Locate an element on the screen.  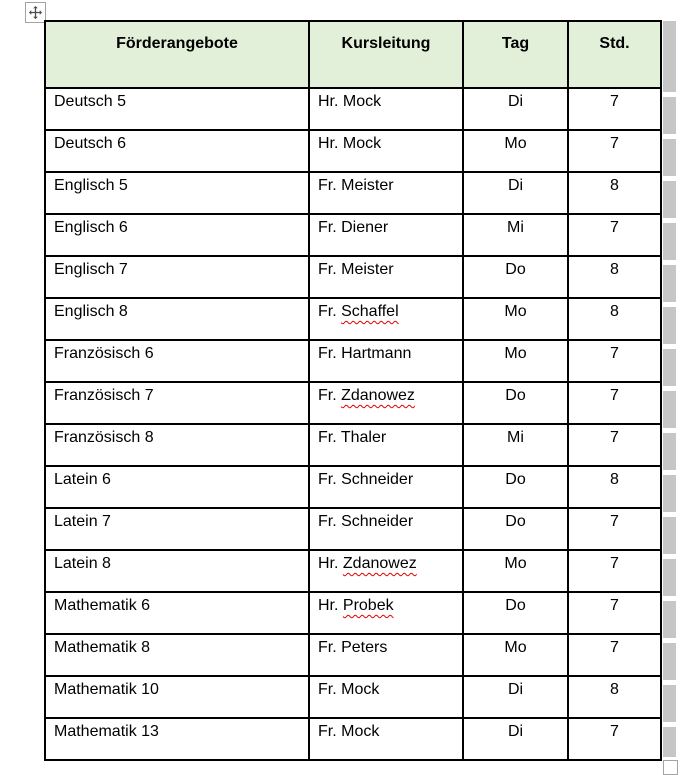
subject-text: Mathematik 6 is located at coordinates (102, 605).